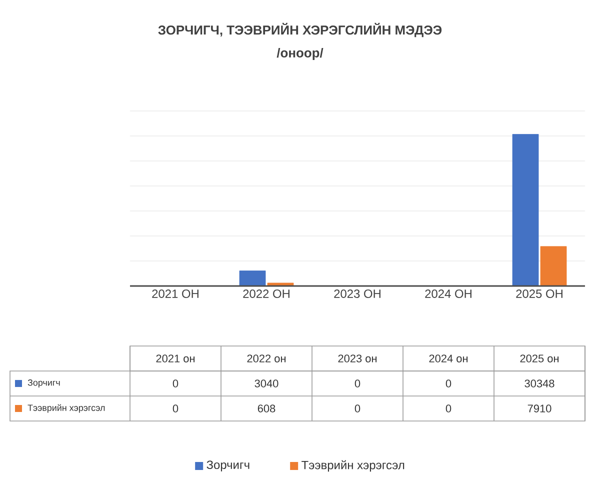 The image size is (600, 501). I want to click on data-label: 30348, so click(539, 384).